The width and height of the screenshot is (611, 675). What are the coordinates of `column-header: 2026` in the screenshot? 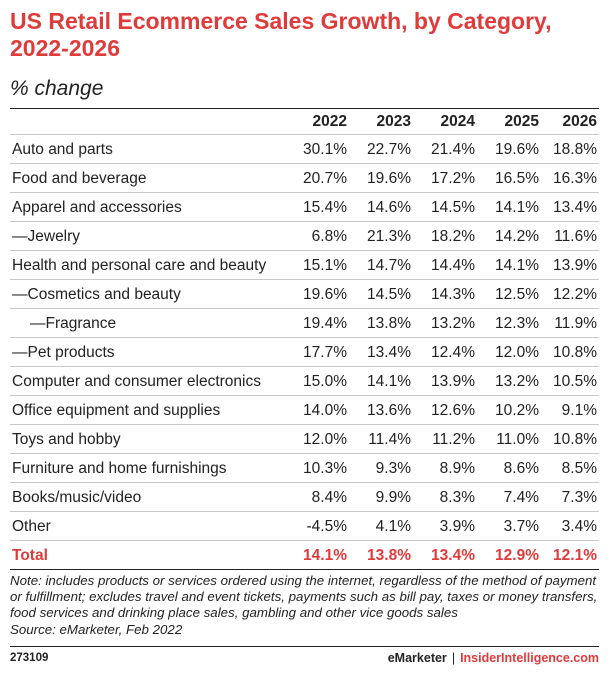 It's located at (579, 121).